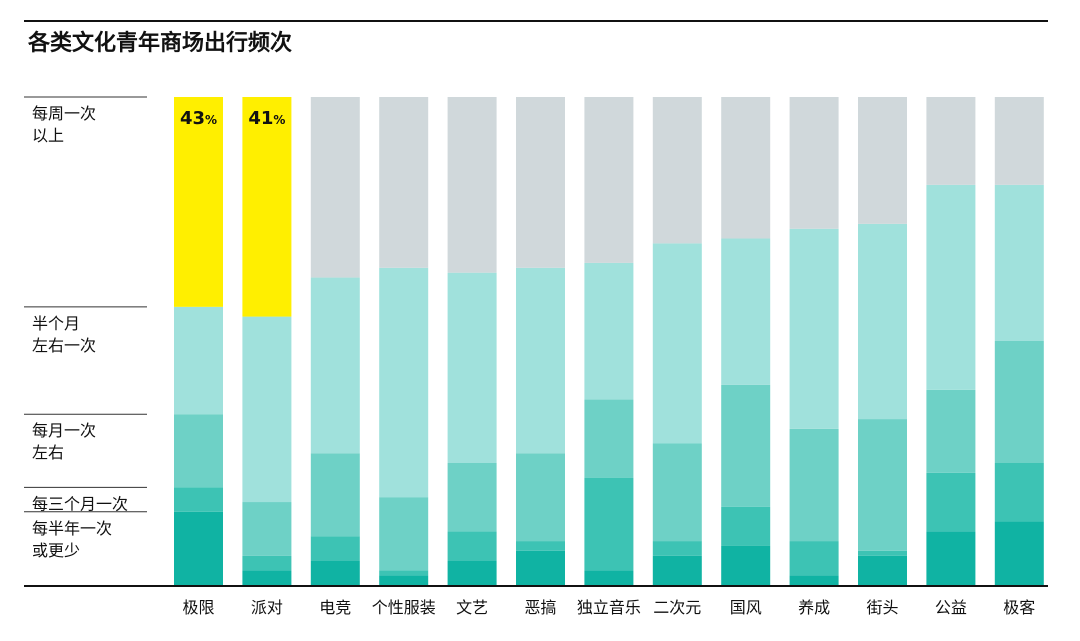 The height and width of the screenshot is (641, 1080). I want to click on level-label: 或更少, so click(56, 550).